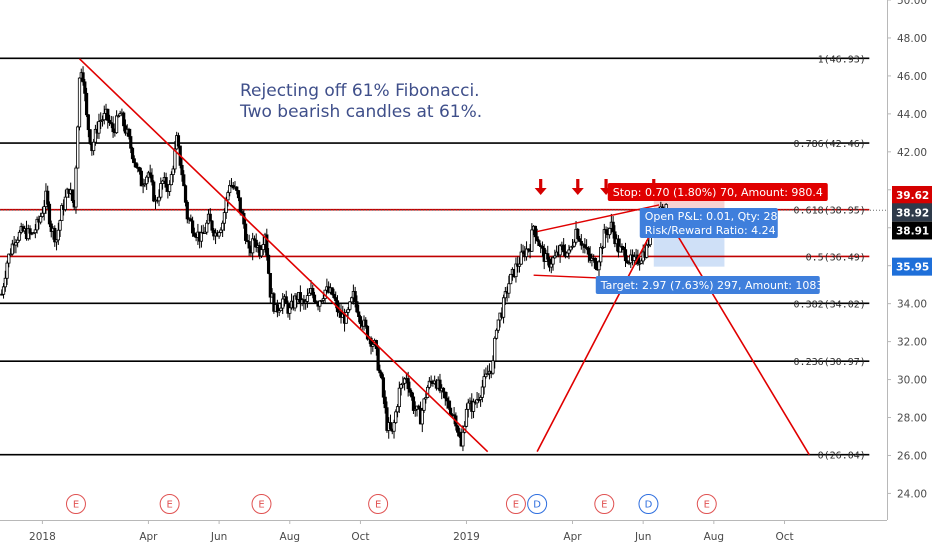 This screenshot has width=932, height=550. I want to click on price-badge-label: 38.92, so click(912, 213).